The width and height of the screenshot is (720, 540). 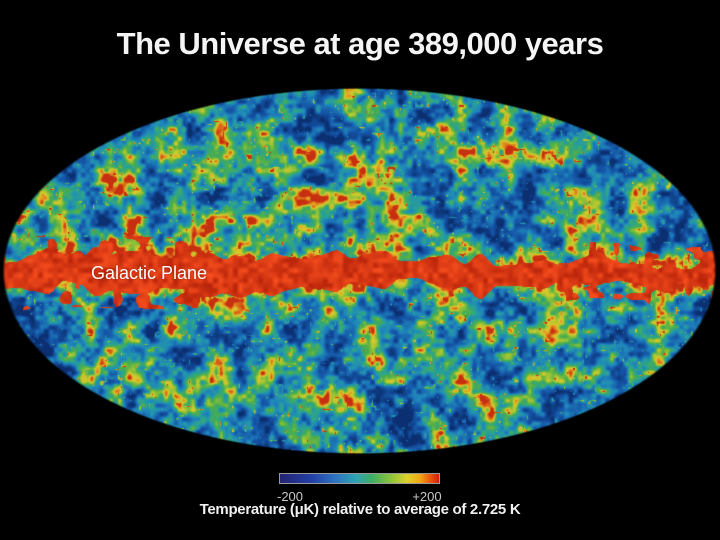 I want to click on colorbar-gradient, so click(x=359, y=478).